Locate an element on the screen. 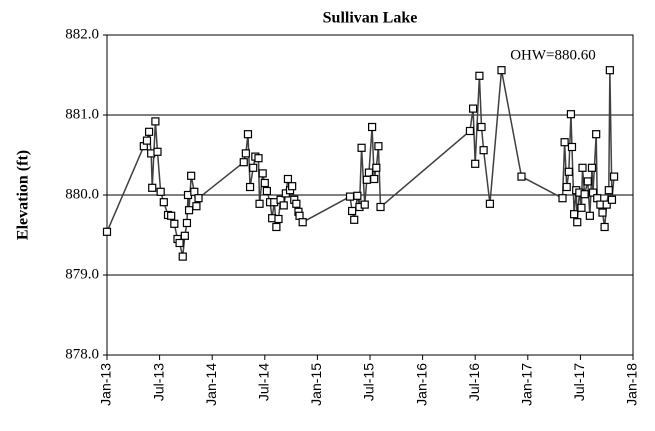  y-tick-label: 882.0 is located at coordinates (82, 34).